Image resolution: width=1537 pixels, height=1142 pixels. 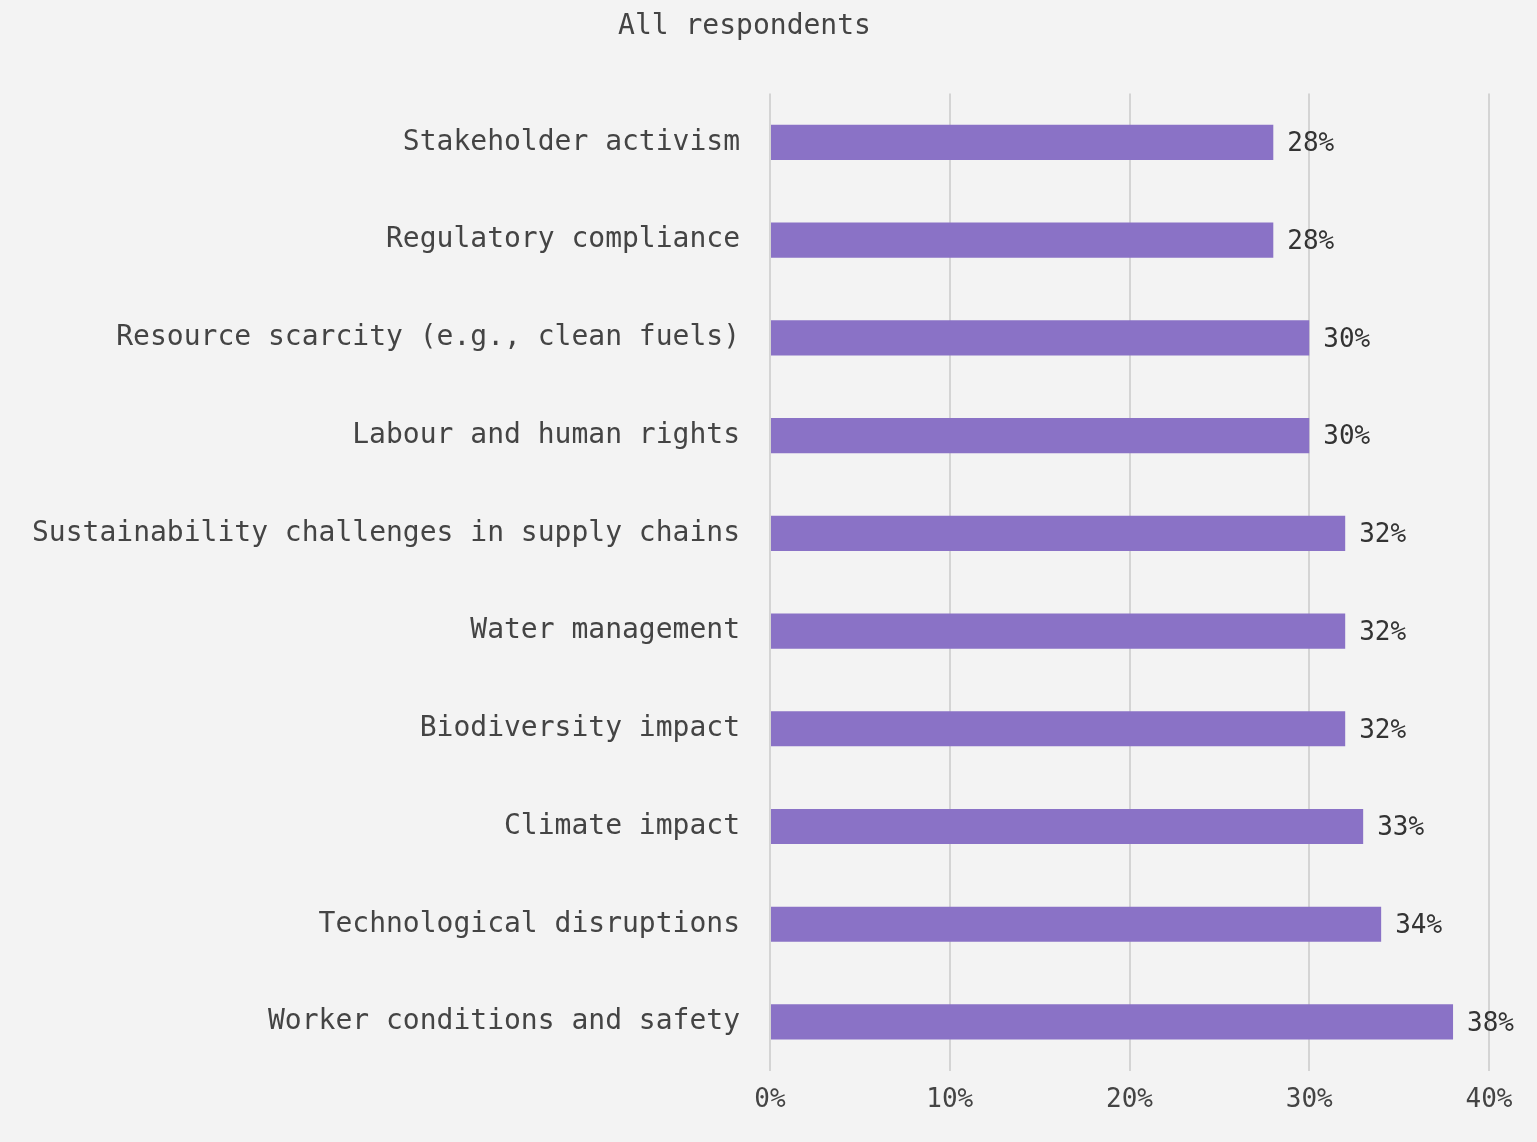 I want to click on x-tick-label: 40%, so click(x=1489, y=1098).